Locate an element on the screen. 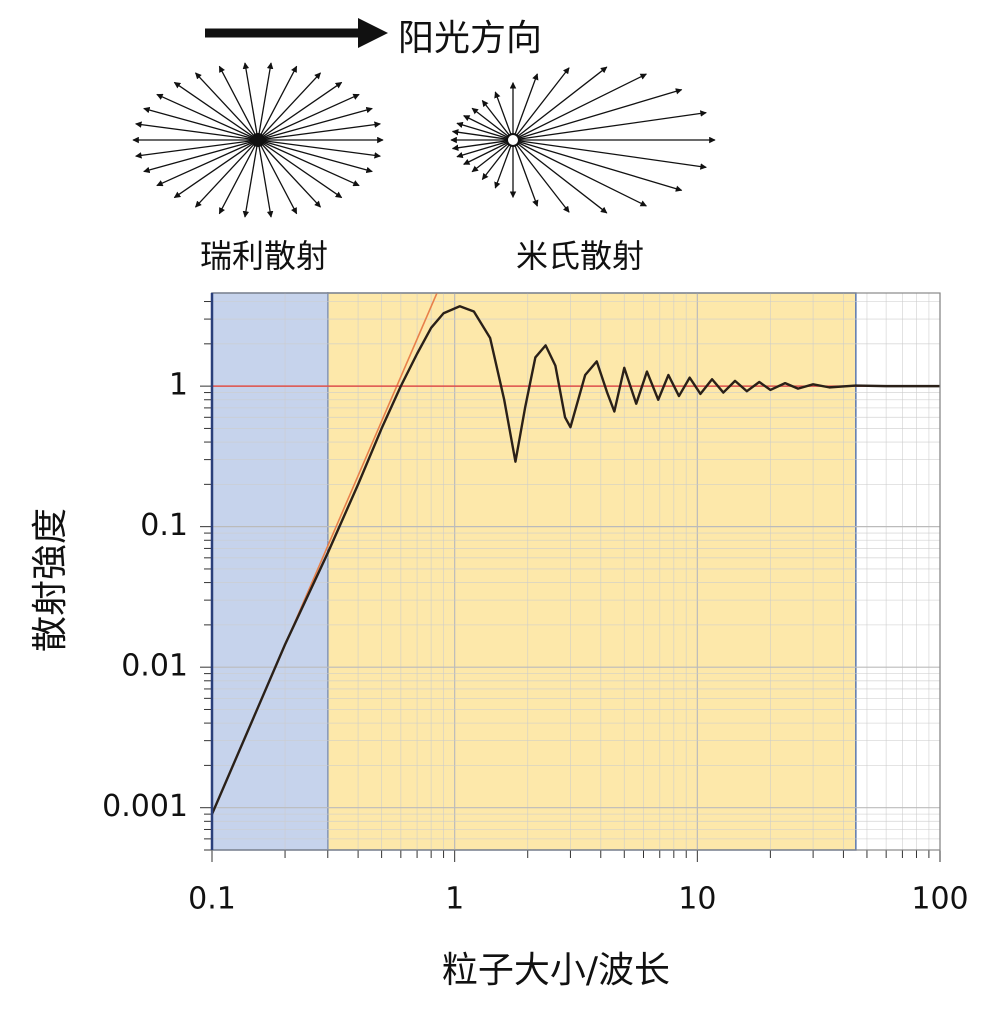 This screenshot has width=999, height=1024. y-tick-label: 0.01 is located at coordinates (154, 666).